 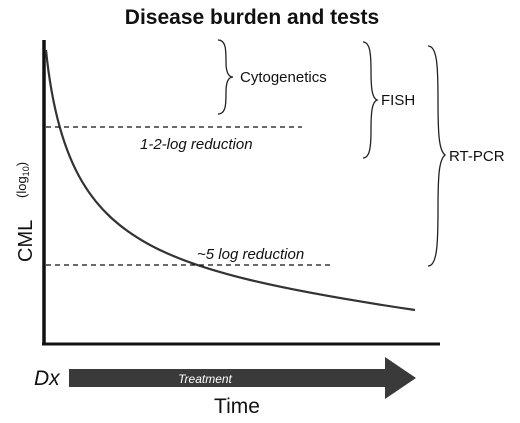 What do you see at coordinates (437, 156) in the screenshot?
I see `rt-pcr-brace` at bounding box center [437, 156].